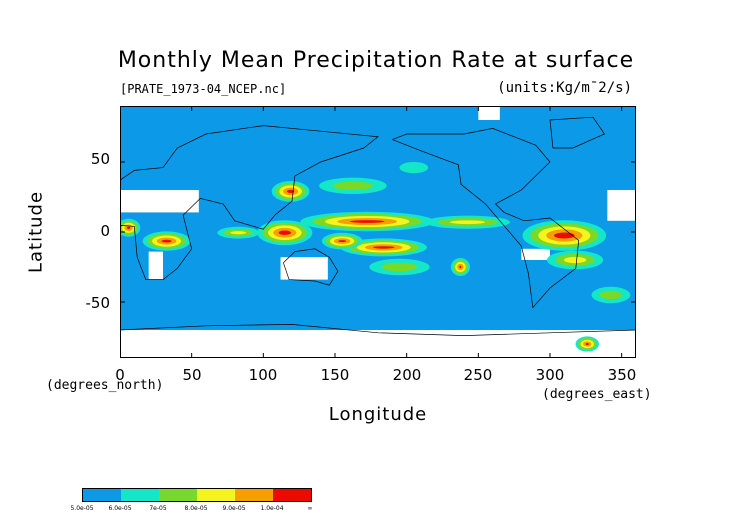 The height and width of the screenshot is (532, 752). Describe the element at coordinates (192, 375) in the screenshot. I see `x-tick-label: 50` at that location.